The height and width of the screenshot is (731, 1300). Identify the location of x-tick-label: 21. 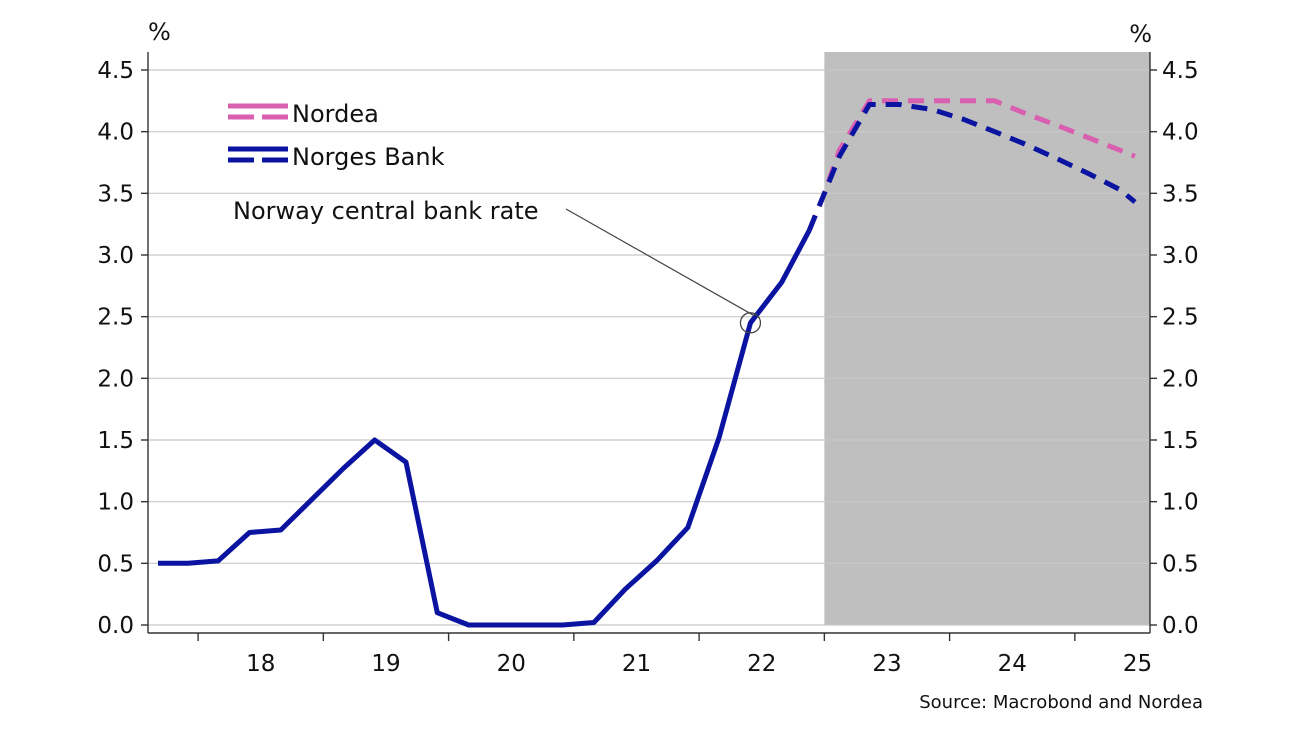
(636, 664).